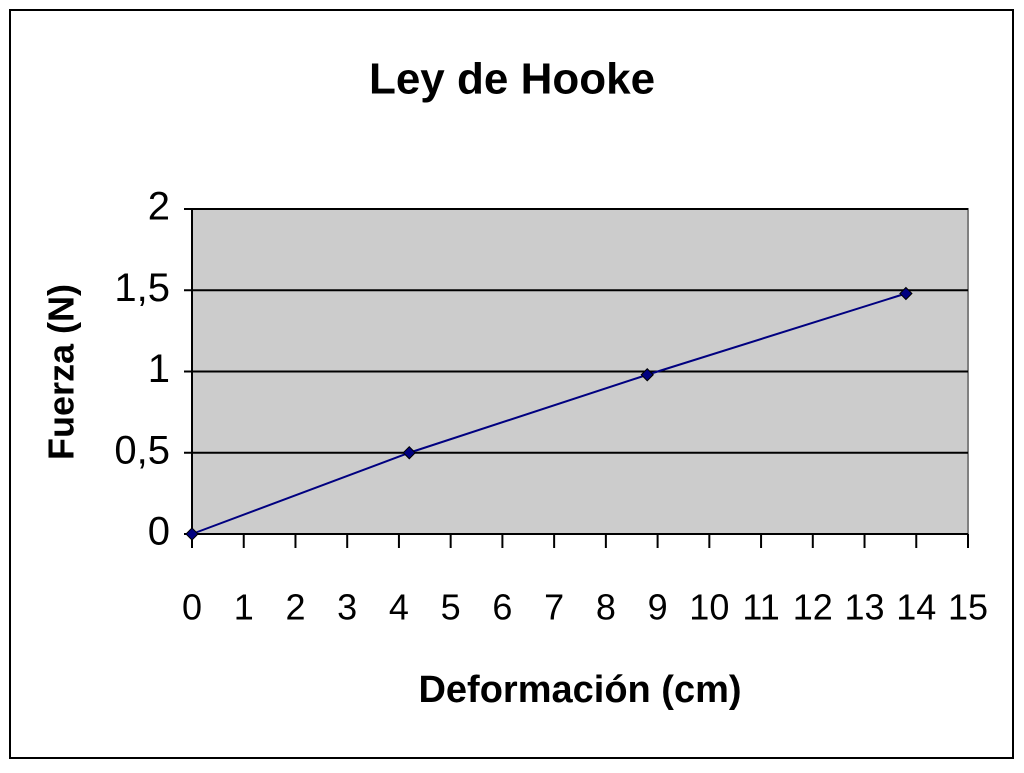 The width and height of the screenshot is (1024, 773). Describe the element at coordinates (606, 607) in the screenshot. I see `x-tick-label: 8` at that location.